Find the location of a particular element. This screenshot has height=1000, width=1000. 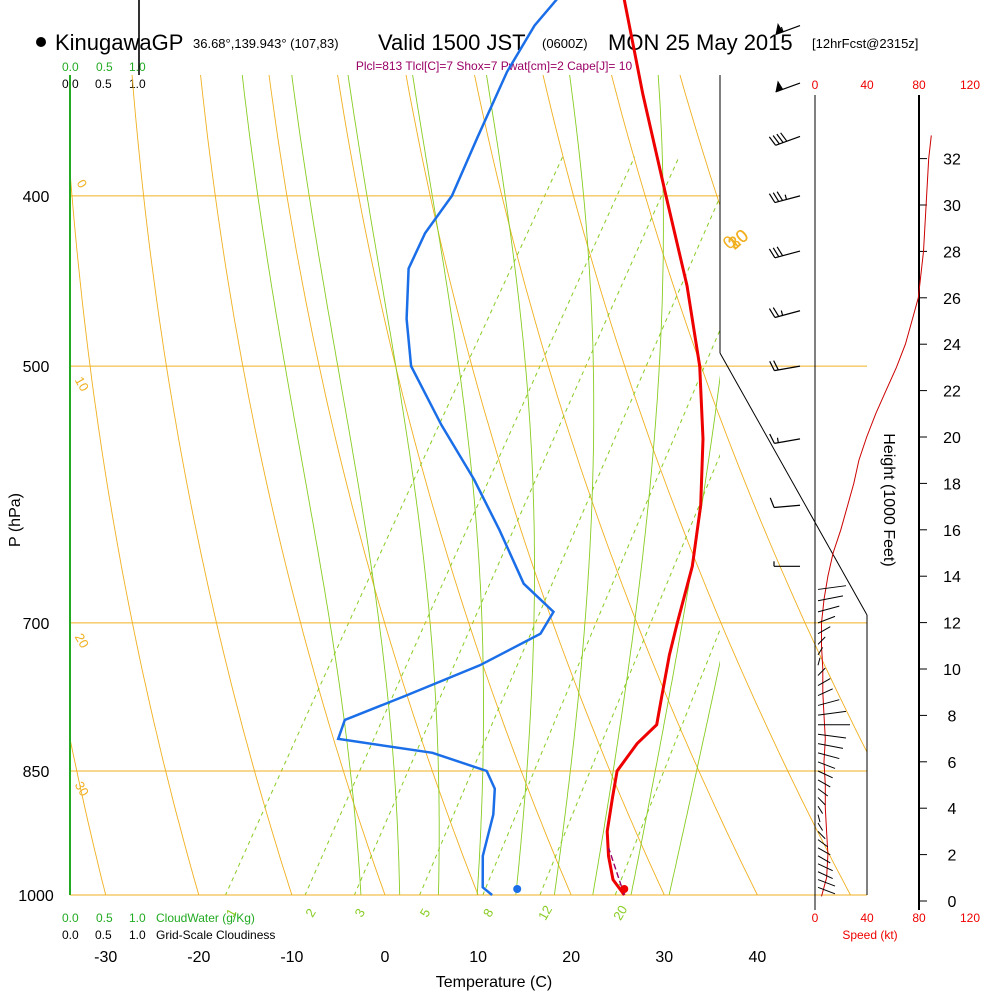

height-tick-label: 28 is located at coordinates (952, 252).